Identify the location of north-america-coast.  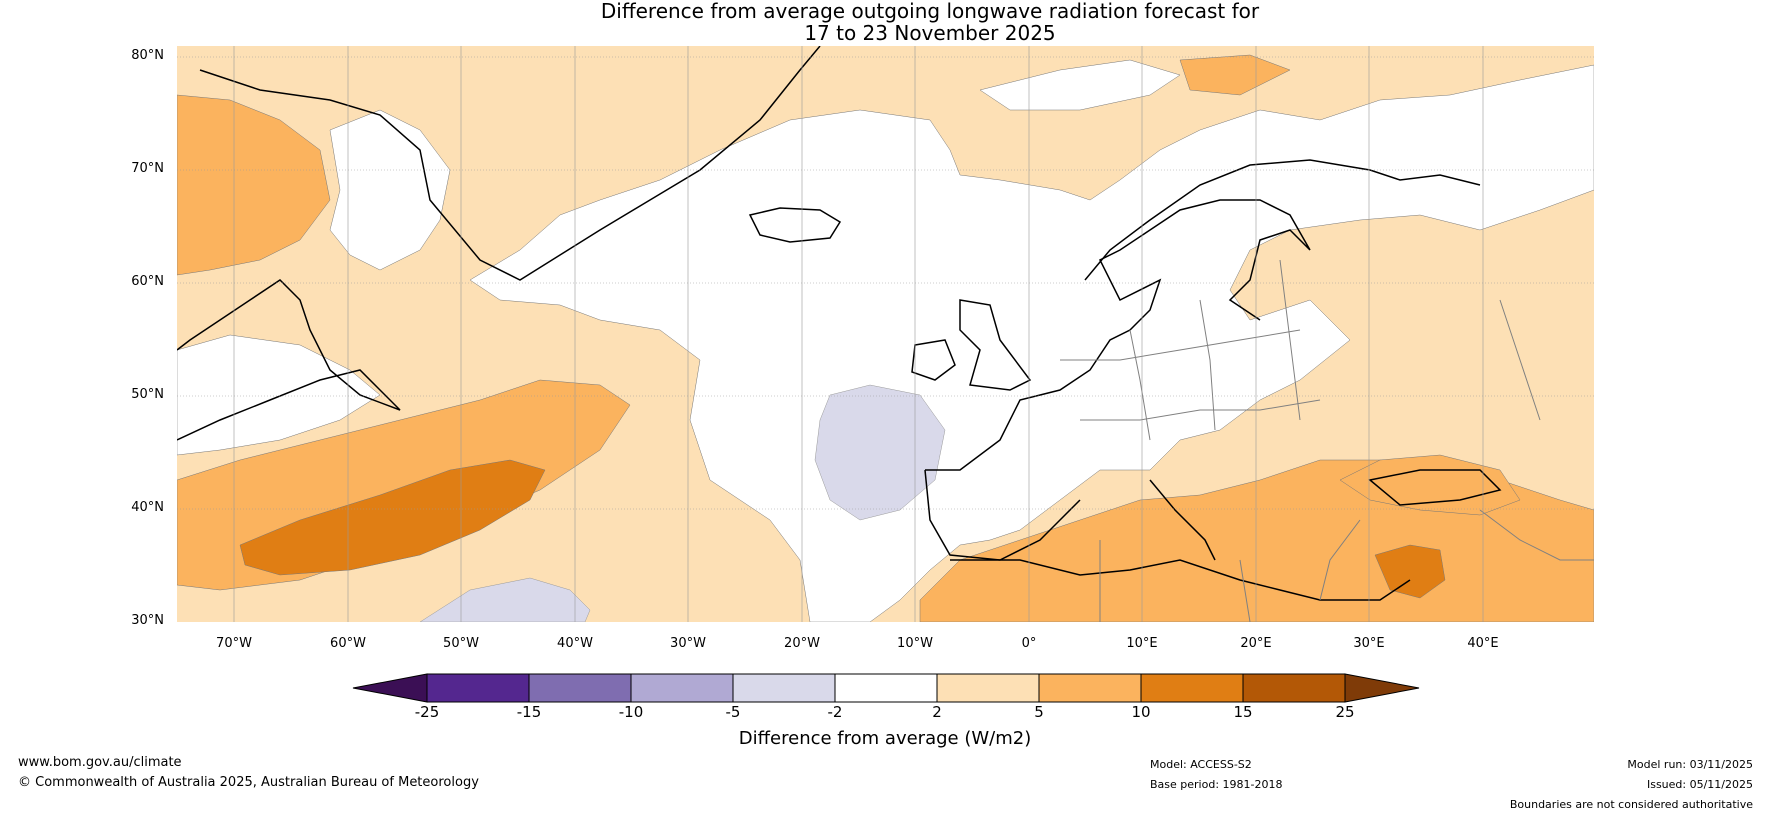
(289, 360).